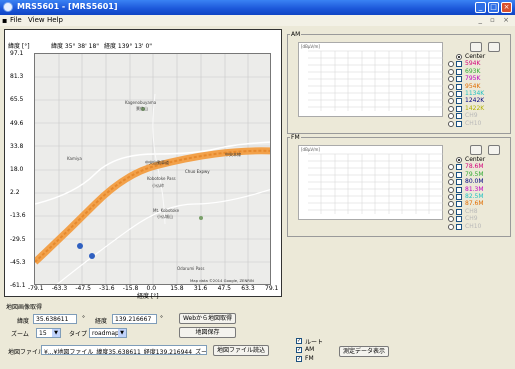 The height and width of the screenshot is (369, 515). I want to click on menu-help: Help, so click(55, 20).